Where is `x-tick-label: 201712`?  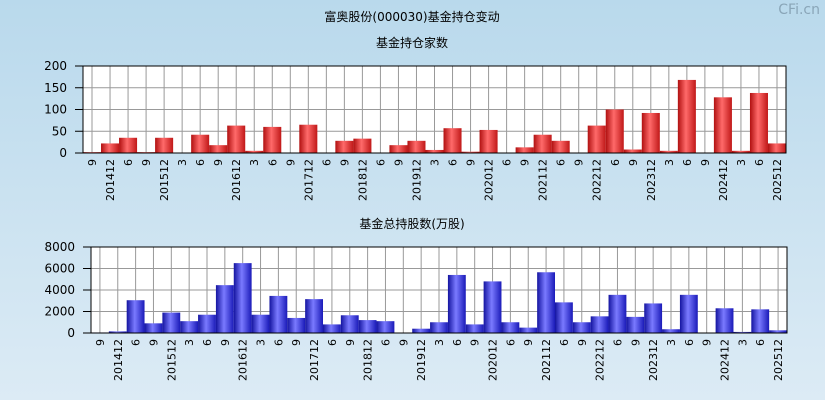
x-tick-label: 201712 is located at coordinates (314, 360).